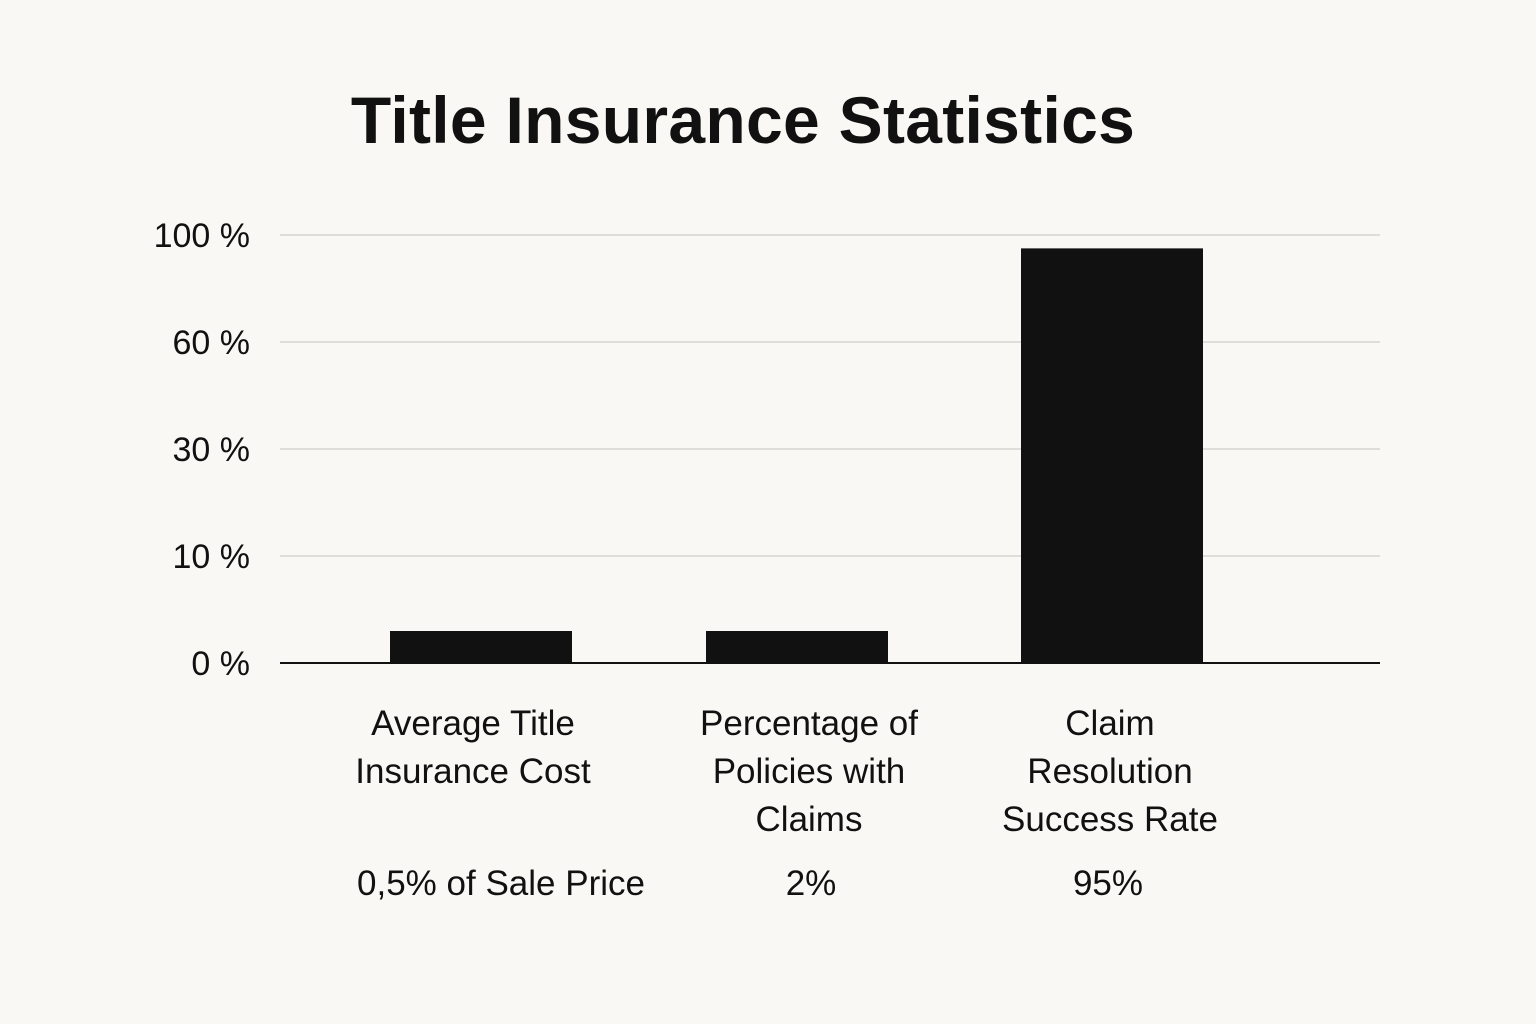 The width and height of the screenshot is (1536, 1024). I want to click on y-axis-ticks: 0 % 10 % 30 % 60 % 100 %, so click(202, 450).